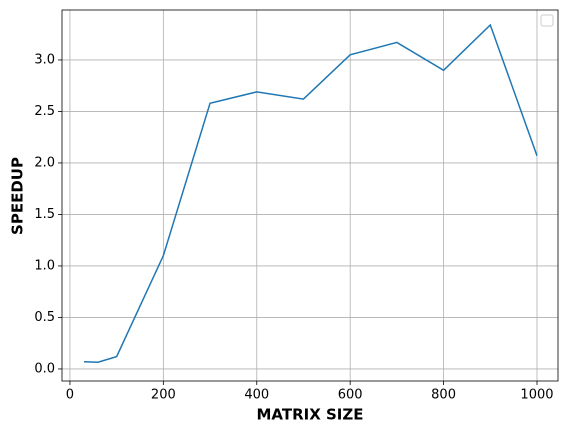 Image resolution: width=568 pixels, height=433 pixels. Describe the element at coordinates (350, 395) in the screenshot. I see `x-tick-label: 600` at that location.